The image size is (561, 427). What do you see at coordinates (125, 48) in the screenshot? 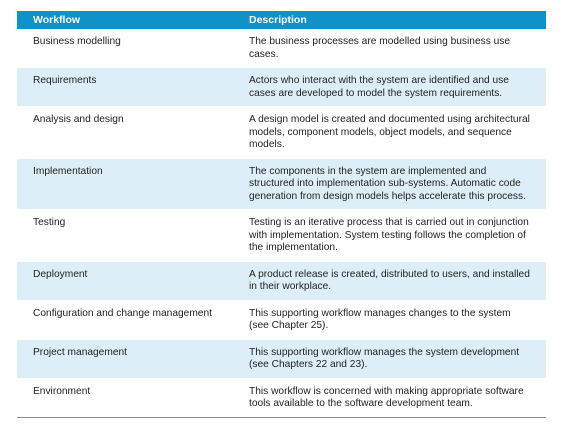
I see `workflow-cell: Business modelling` at bounding box center [125, 48].